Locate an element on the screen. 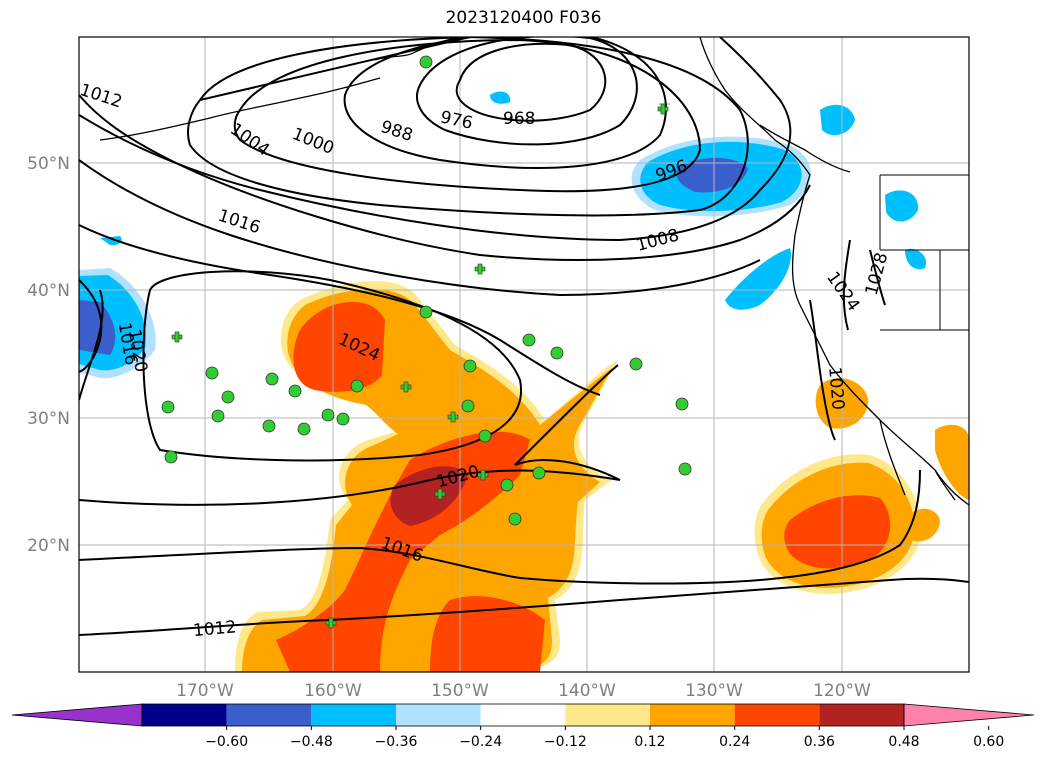  canada-coast is located at coordinates (805, 148).